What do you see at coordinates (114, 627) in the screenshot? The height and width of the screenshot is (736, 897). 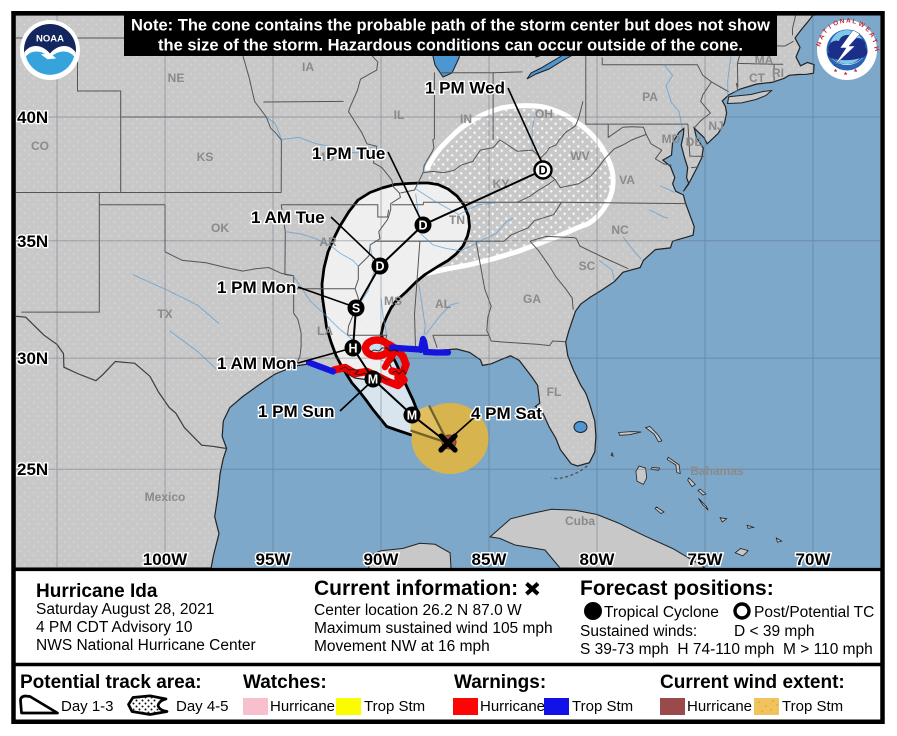 I see `svg-text: 4 PM CDT Advisory 10` at bounding box center [114, 627].